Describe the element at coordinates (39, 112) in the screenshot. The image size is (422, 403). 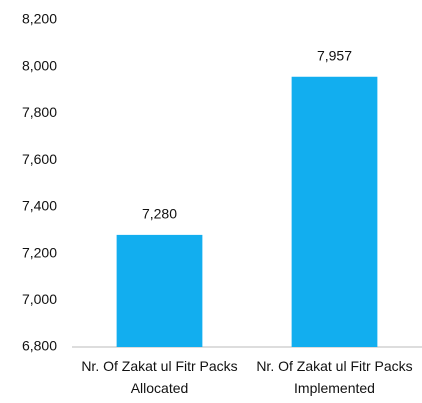
I see `y-tick-label: 7,800` at that location.